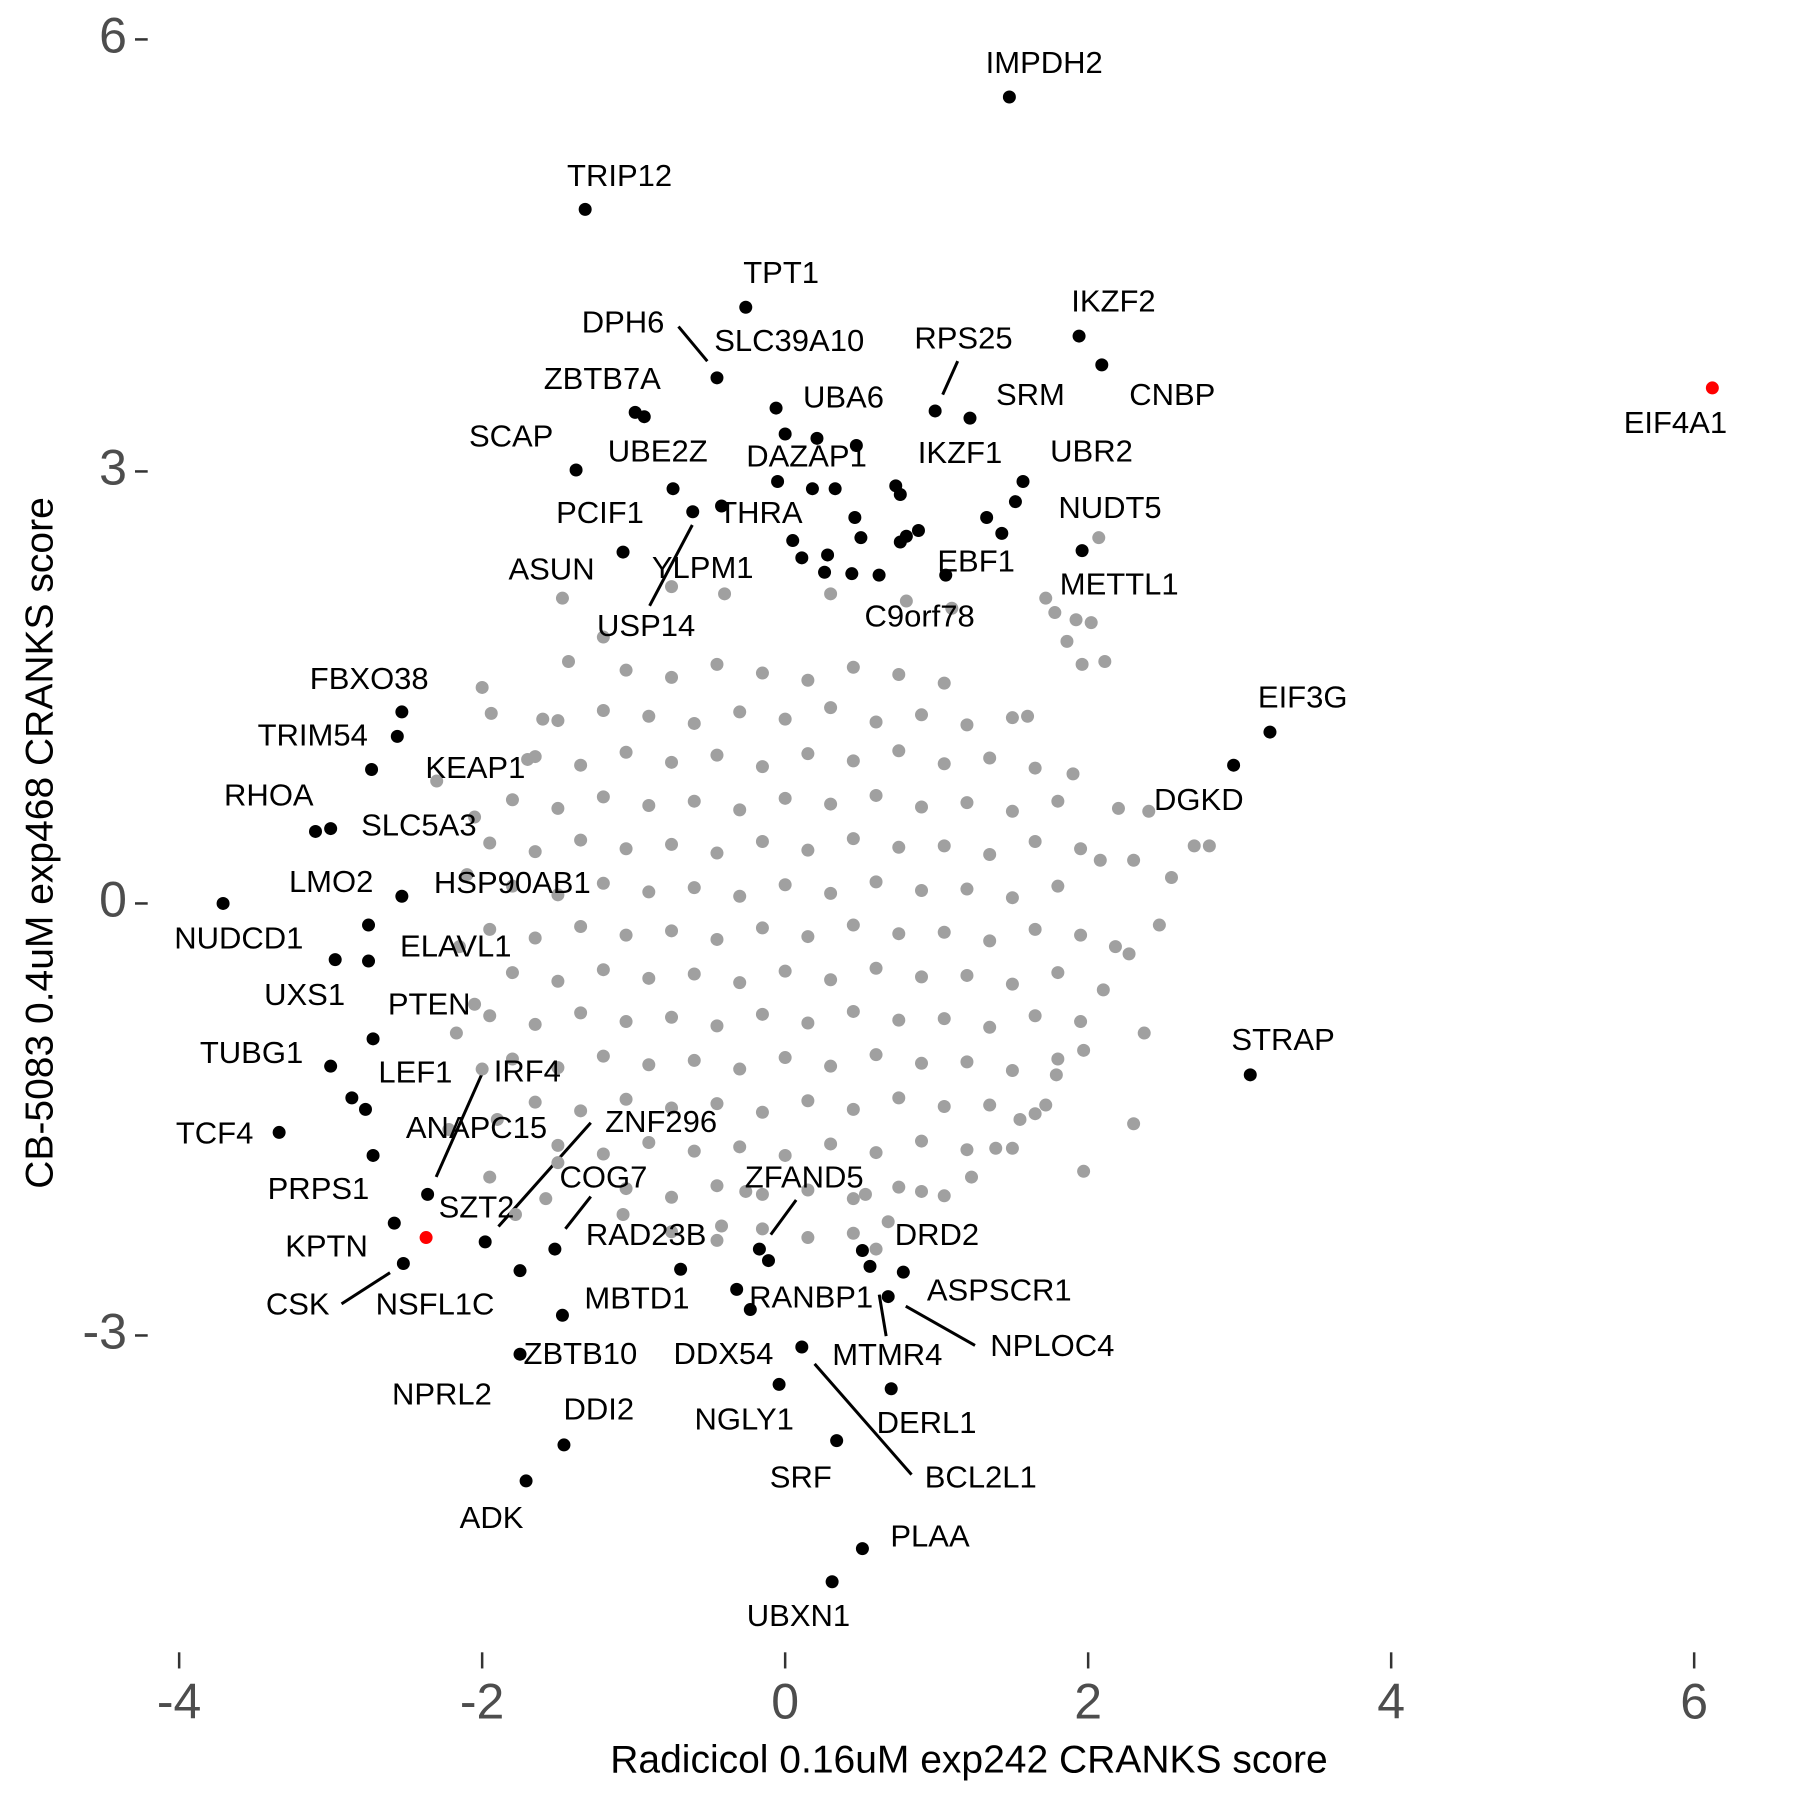  What do you see at coordinates (326, 1246) in the screenshot?
I see `point-label: KPTN` at bounding box center [326, 1246].